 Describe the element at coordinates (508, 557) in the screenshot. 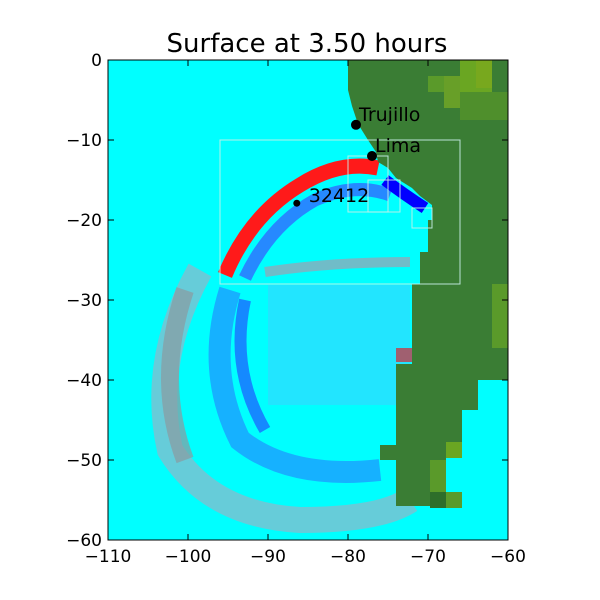

I see `x-tick-label: −60` at that location.